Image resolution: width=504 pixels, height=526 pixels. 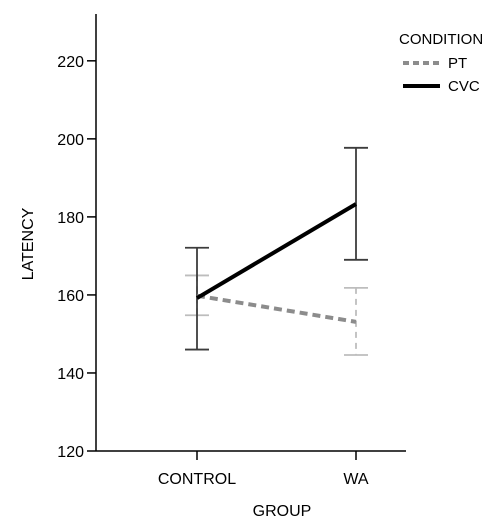 What do you see at coordinates (441, 39) in the screenshot?
I see `legend-title: CONDITION` at bounding box center [441, 39].